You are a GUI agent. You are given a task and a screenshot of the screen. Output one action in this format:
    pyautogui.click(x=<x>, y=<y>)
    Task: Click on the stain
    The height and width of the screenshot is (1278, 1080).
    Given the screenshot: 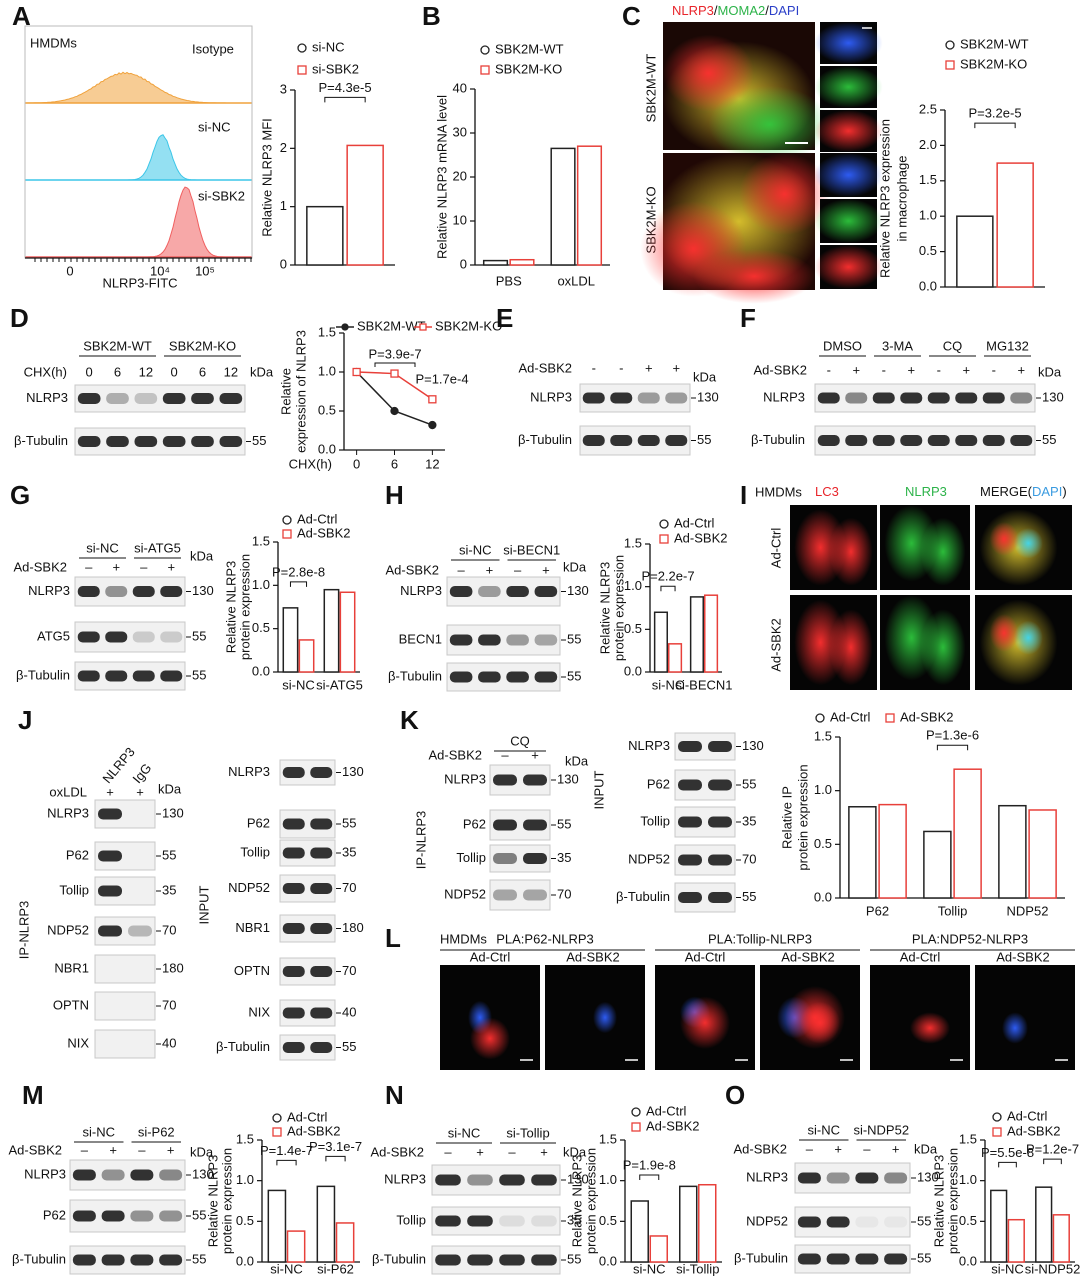 What is the action you would take?
    pyautogui.click(x=943, y=551)
    